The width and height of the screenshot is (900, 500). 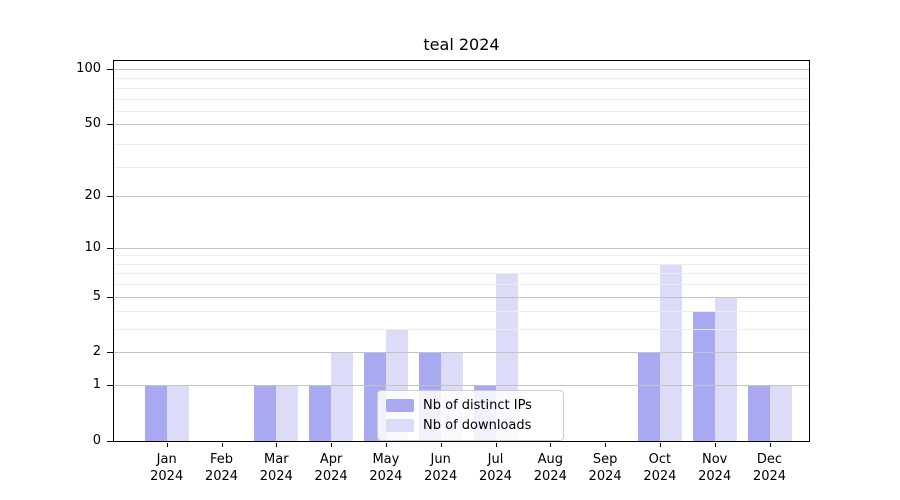 What do you see at coordinates (725, 368) in the screenshot?
I see `bar-downloads-nov` at bounding box center [725, 368].